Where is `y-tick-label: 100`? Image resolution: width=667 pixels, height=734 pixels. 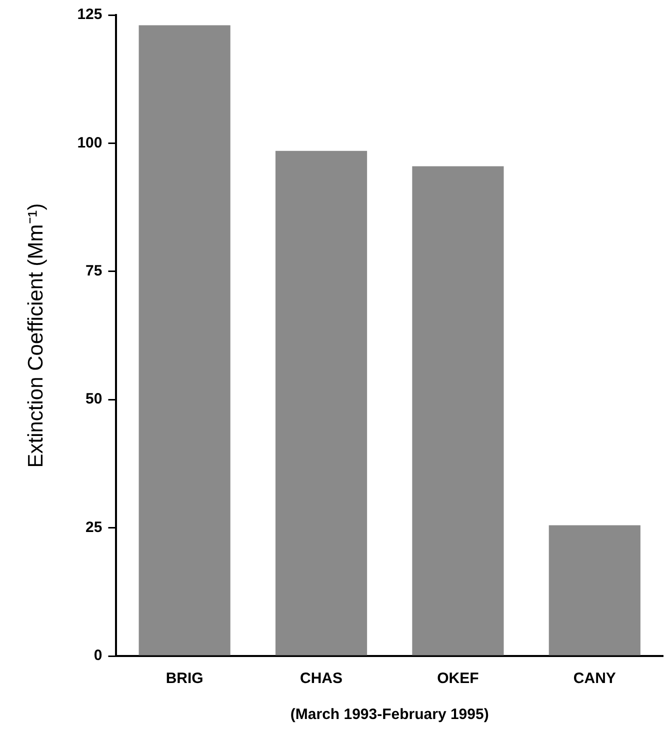 y-tick-label: 100 is located at coordinates (89, 143).